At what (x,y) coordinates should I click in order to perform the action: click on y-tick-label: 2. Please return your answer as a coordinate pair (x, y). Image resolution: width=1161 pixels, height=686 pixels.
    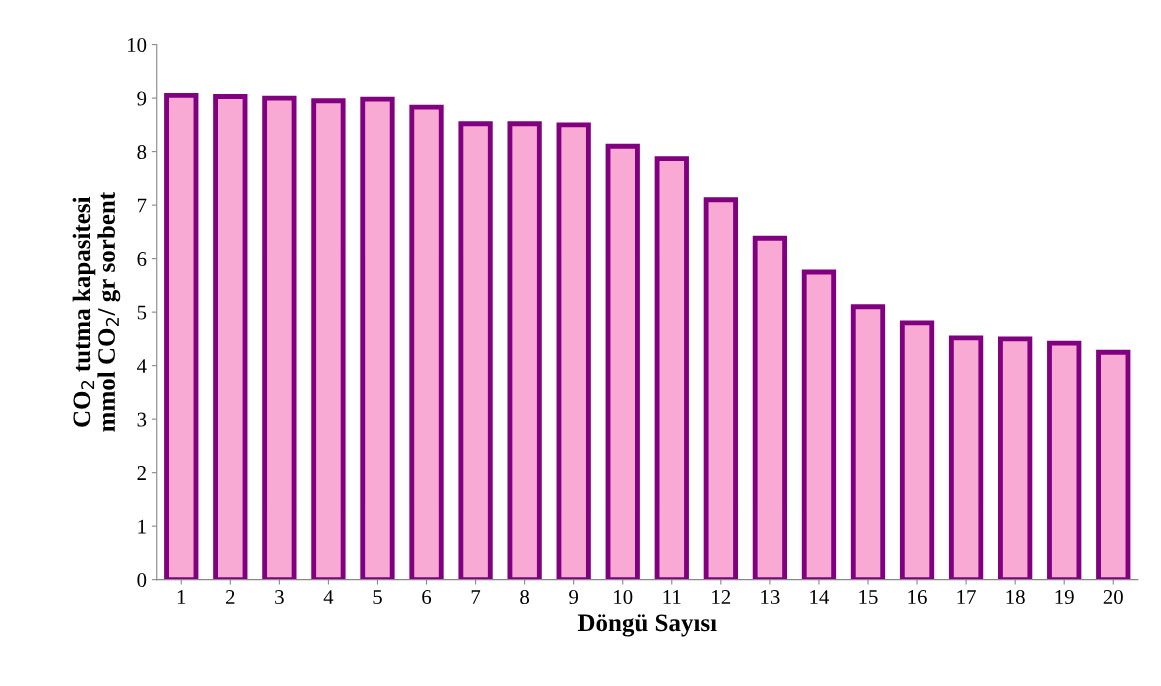
    Looking at the image, I should click on (141, 473).